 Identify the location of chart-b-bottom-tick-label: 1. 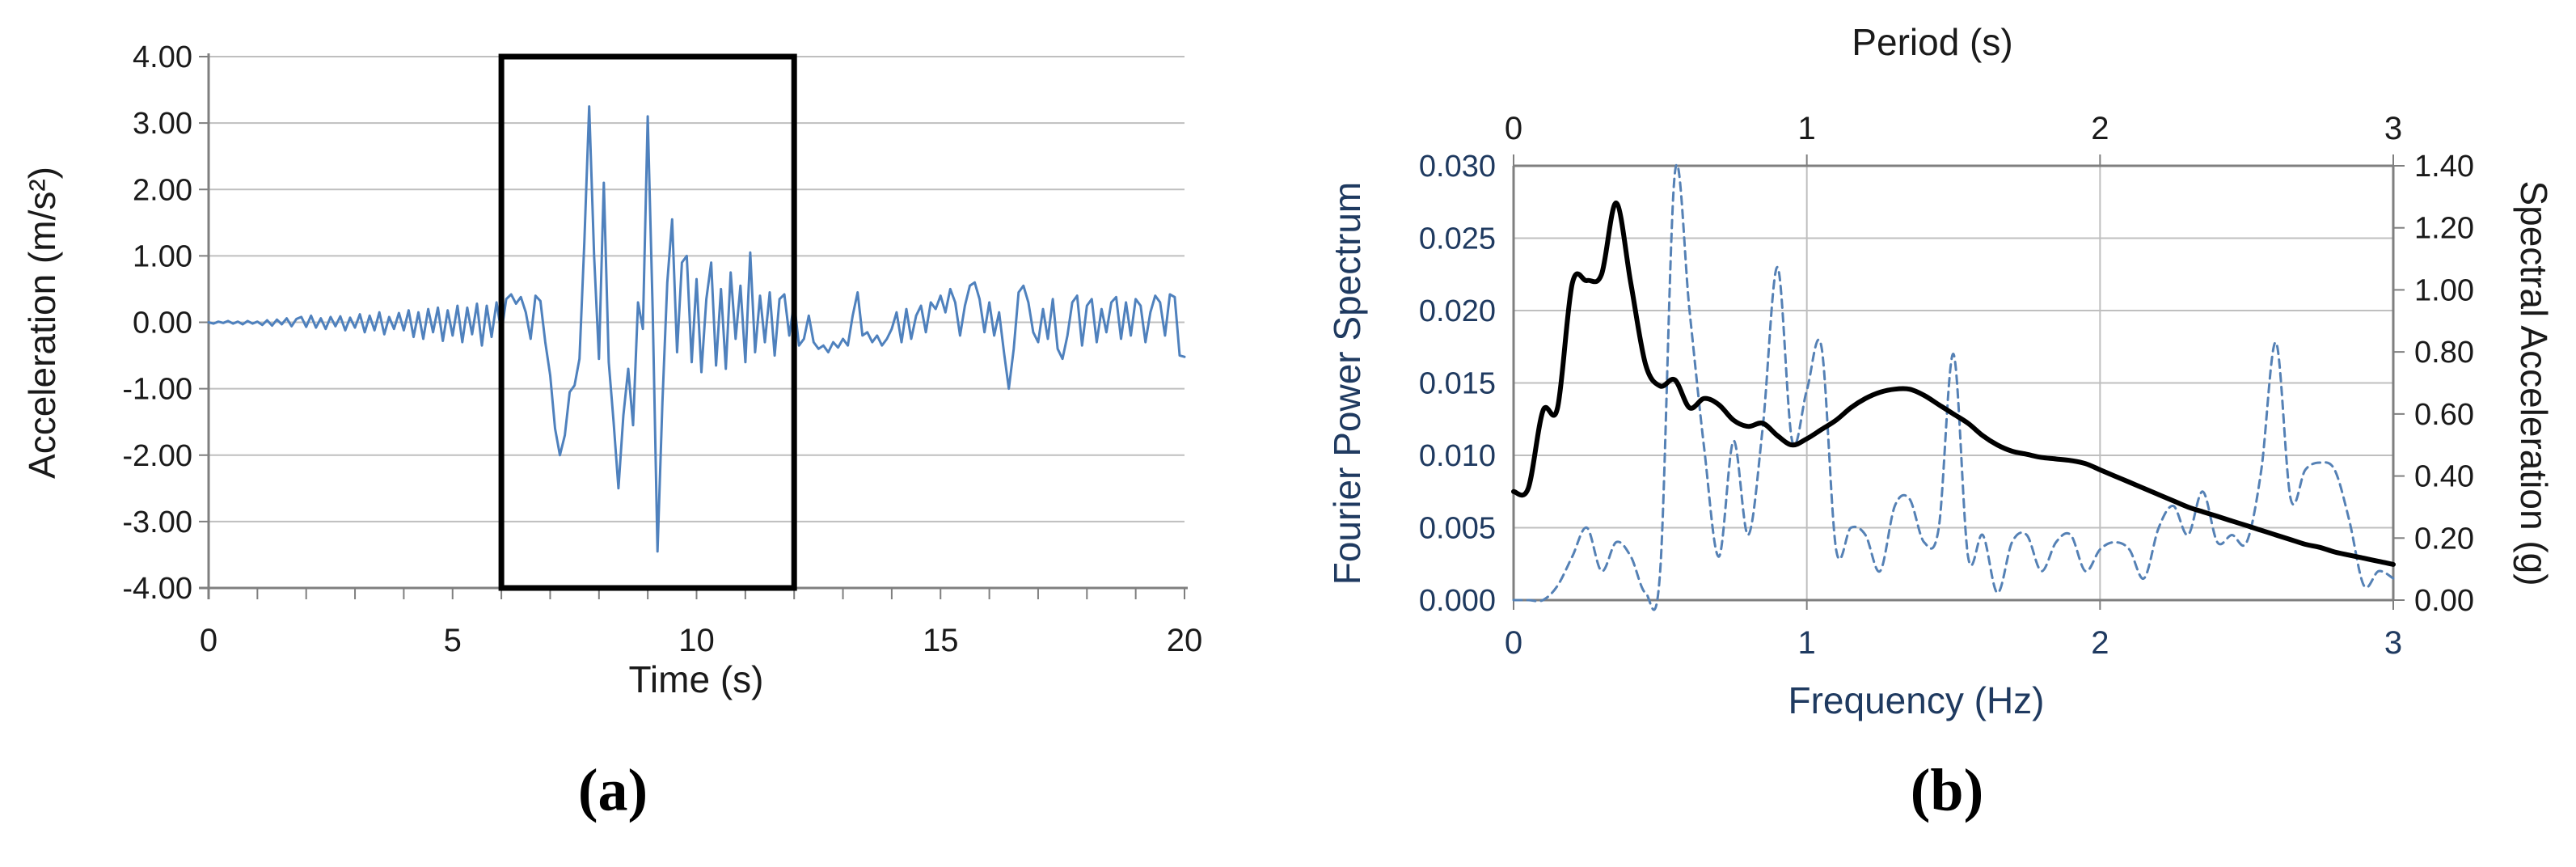
(1807, 643).